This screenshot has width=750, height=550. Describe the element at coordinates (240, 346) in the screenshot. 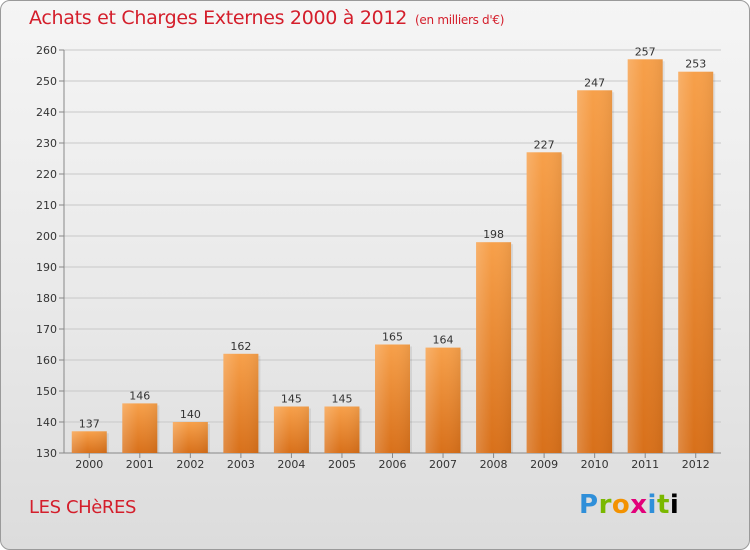

I see `value-label-2003: 162` at that location.